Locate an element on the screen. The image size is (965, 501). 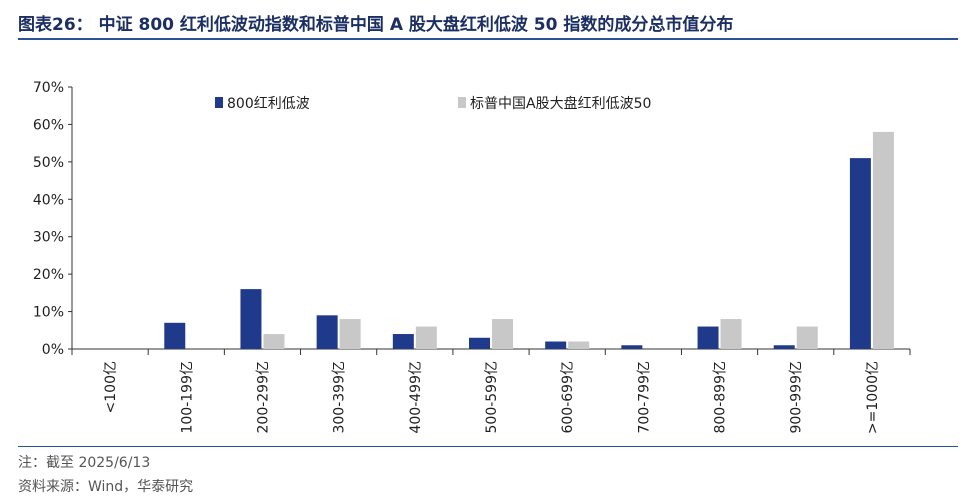
legend-label-2: 标普中国A股大盘红利低波50 is located at coordinates (560, 103).